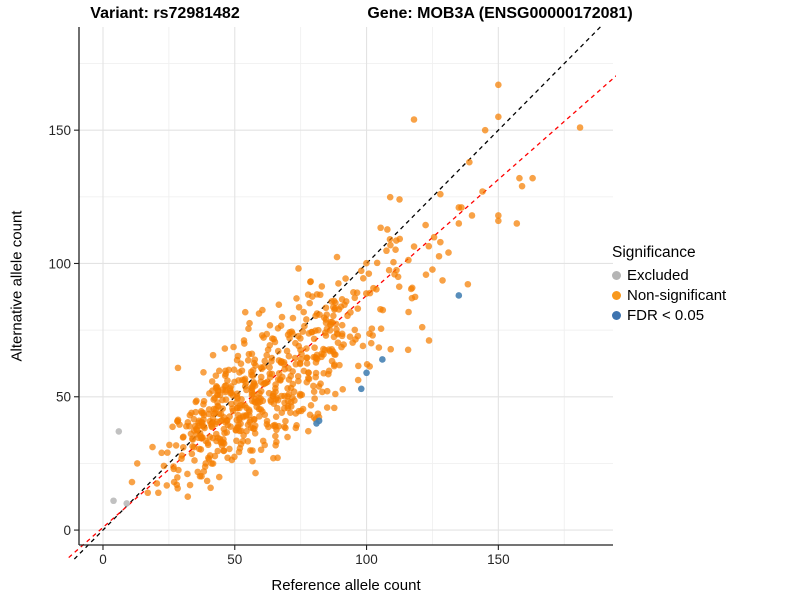  What do you see at coordinates (103, 559) in the screenshot?
I see `x-tick-label: 0` at bounding box center [103, 559].